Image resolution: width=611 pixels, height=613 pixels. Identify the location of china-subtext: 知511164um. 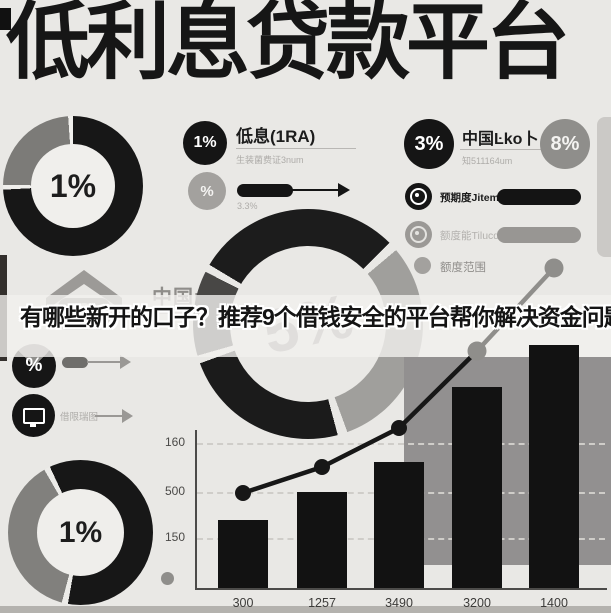
(487, 161).